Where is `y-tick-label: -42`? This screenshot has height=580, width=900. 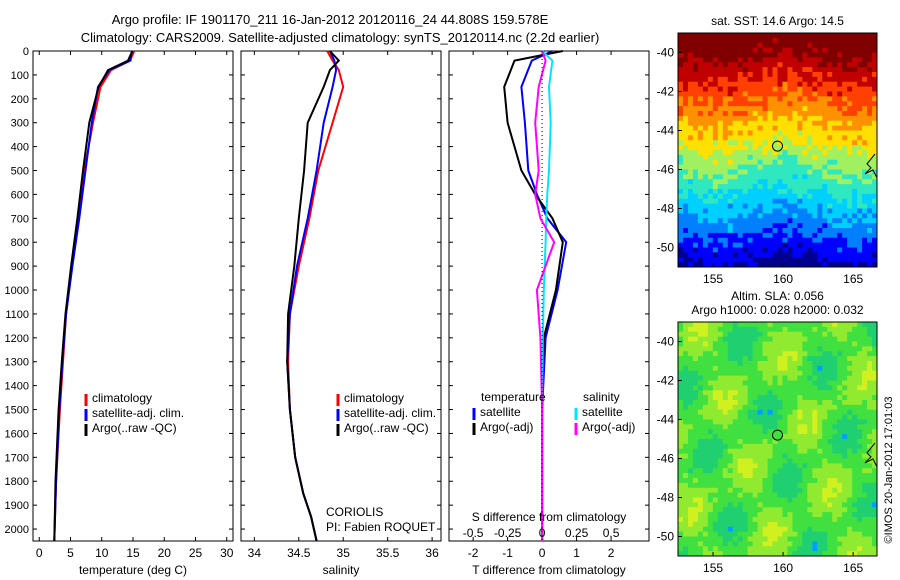 y-tick-label: -42 is located at coordinates (666, 92).